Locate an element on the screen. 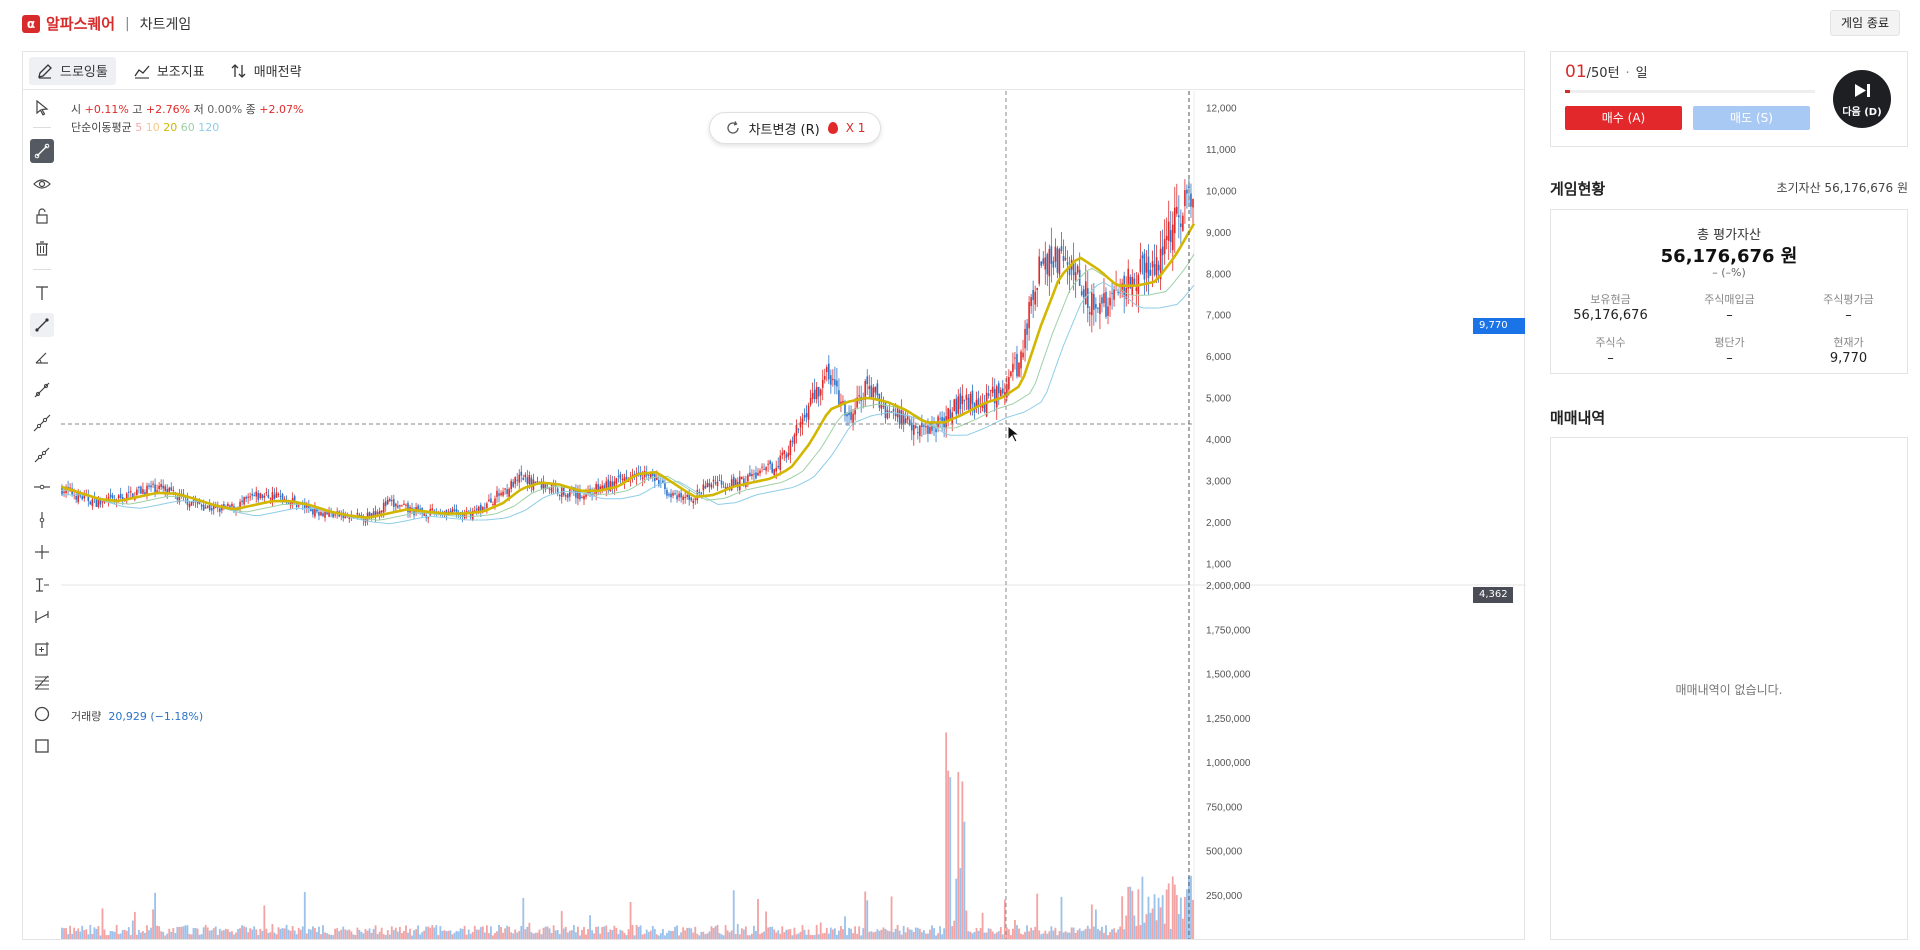 Image resolution: width=1920 pixels, height=950 pixels. info-line-tool is located at coordinates (42, 455).